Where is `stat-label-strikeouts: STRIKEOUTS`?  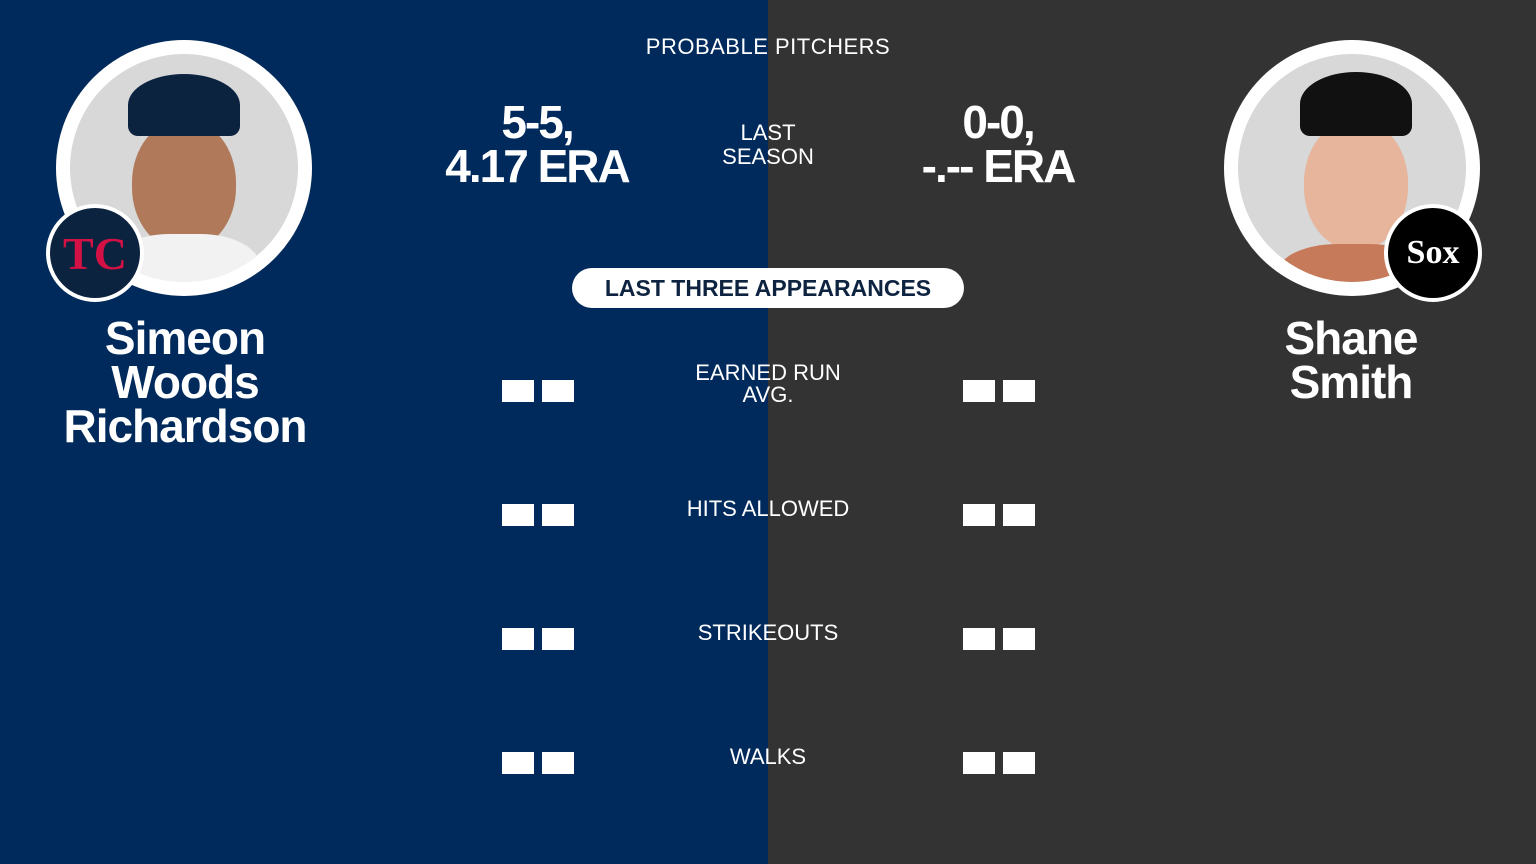 stat-label-strikeouts: STRIKEOUTS is located at coordinates (768, 632).